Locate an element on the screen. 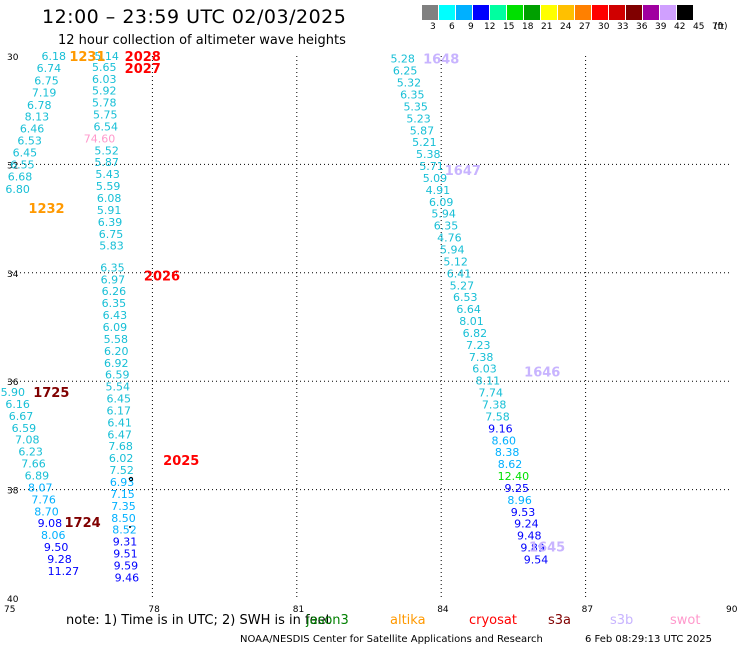 The height and width of the screenshot is (650, 740). wave-height-value: 5.32 is located at coordinates (409, 83).